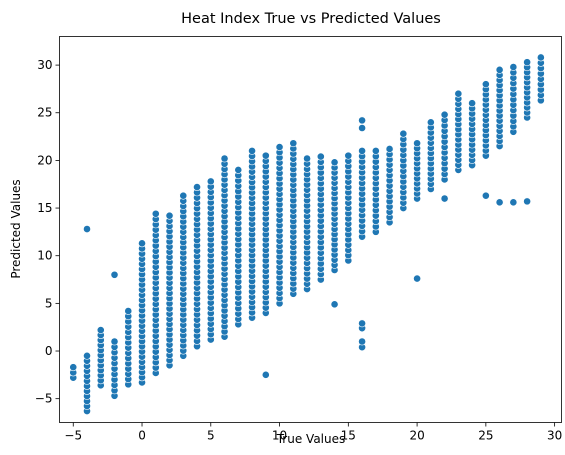 Image resolution: width=565 pixels, height=455 pixels. I want to click on x-tick-label: 5, so click(211, 436).